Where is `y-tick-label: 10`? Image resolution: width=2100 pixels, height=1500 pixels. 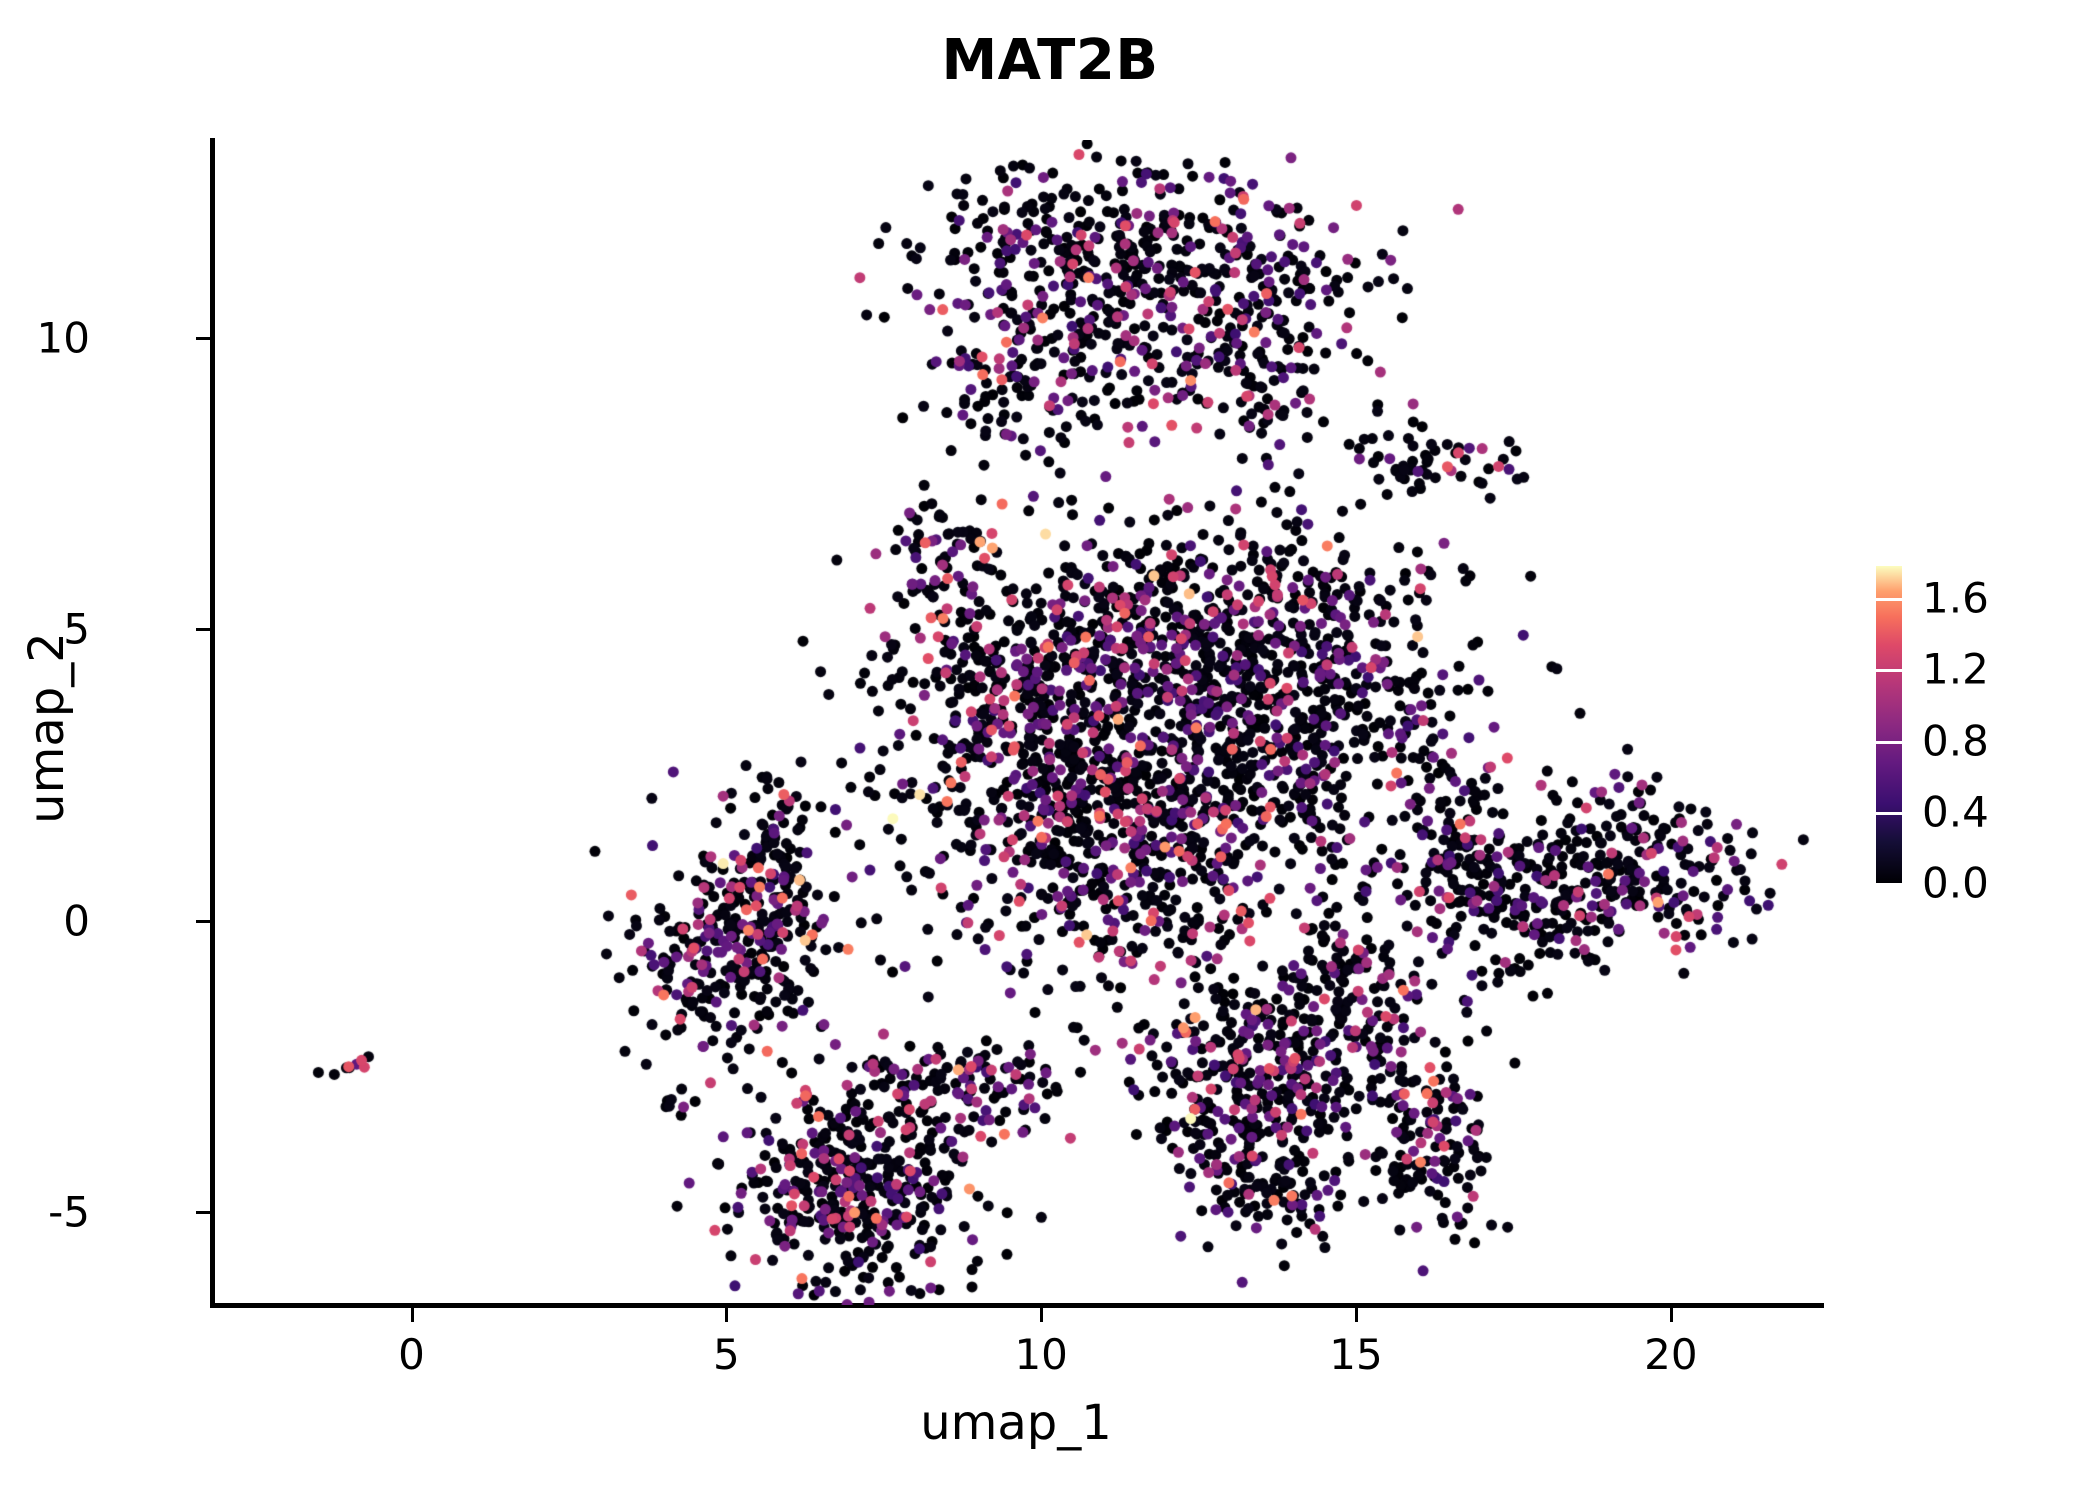 y-tick-label: 10 is located at coordinates (63, 338).